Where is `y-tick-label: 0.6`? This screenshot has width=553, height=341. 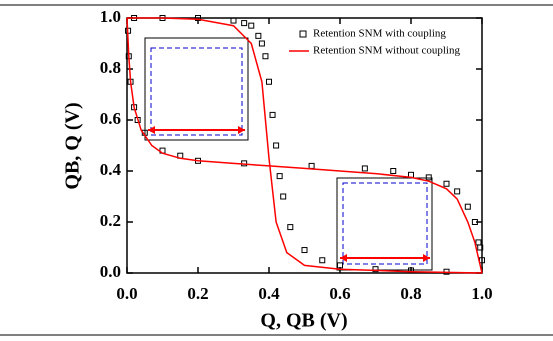
y-tick-label: 0.6 is located at coordinates (110, 118).